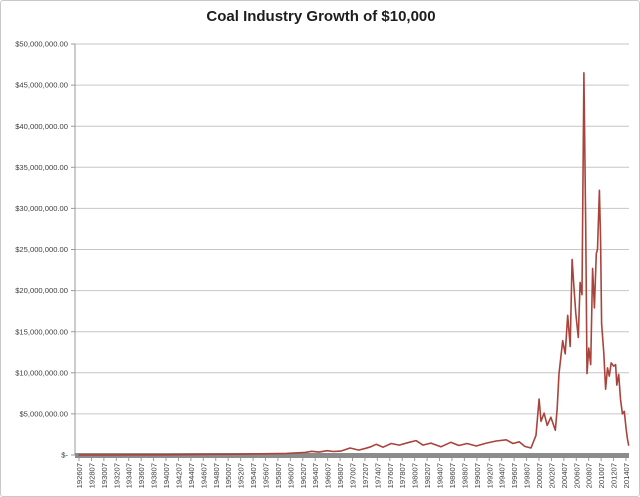 The width and height of the screenshot is (640, 497). Describe the element at coordinates (589, 475) in the screenshot. I see `x-tick-label: 200807` at that location.